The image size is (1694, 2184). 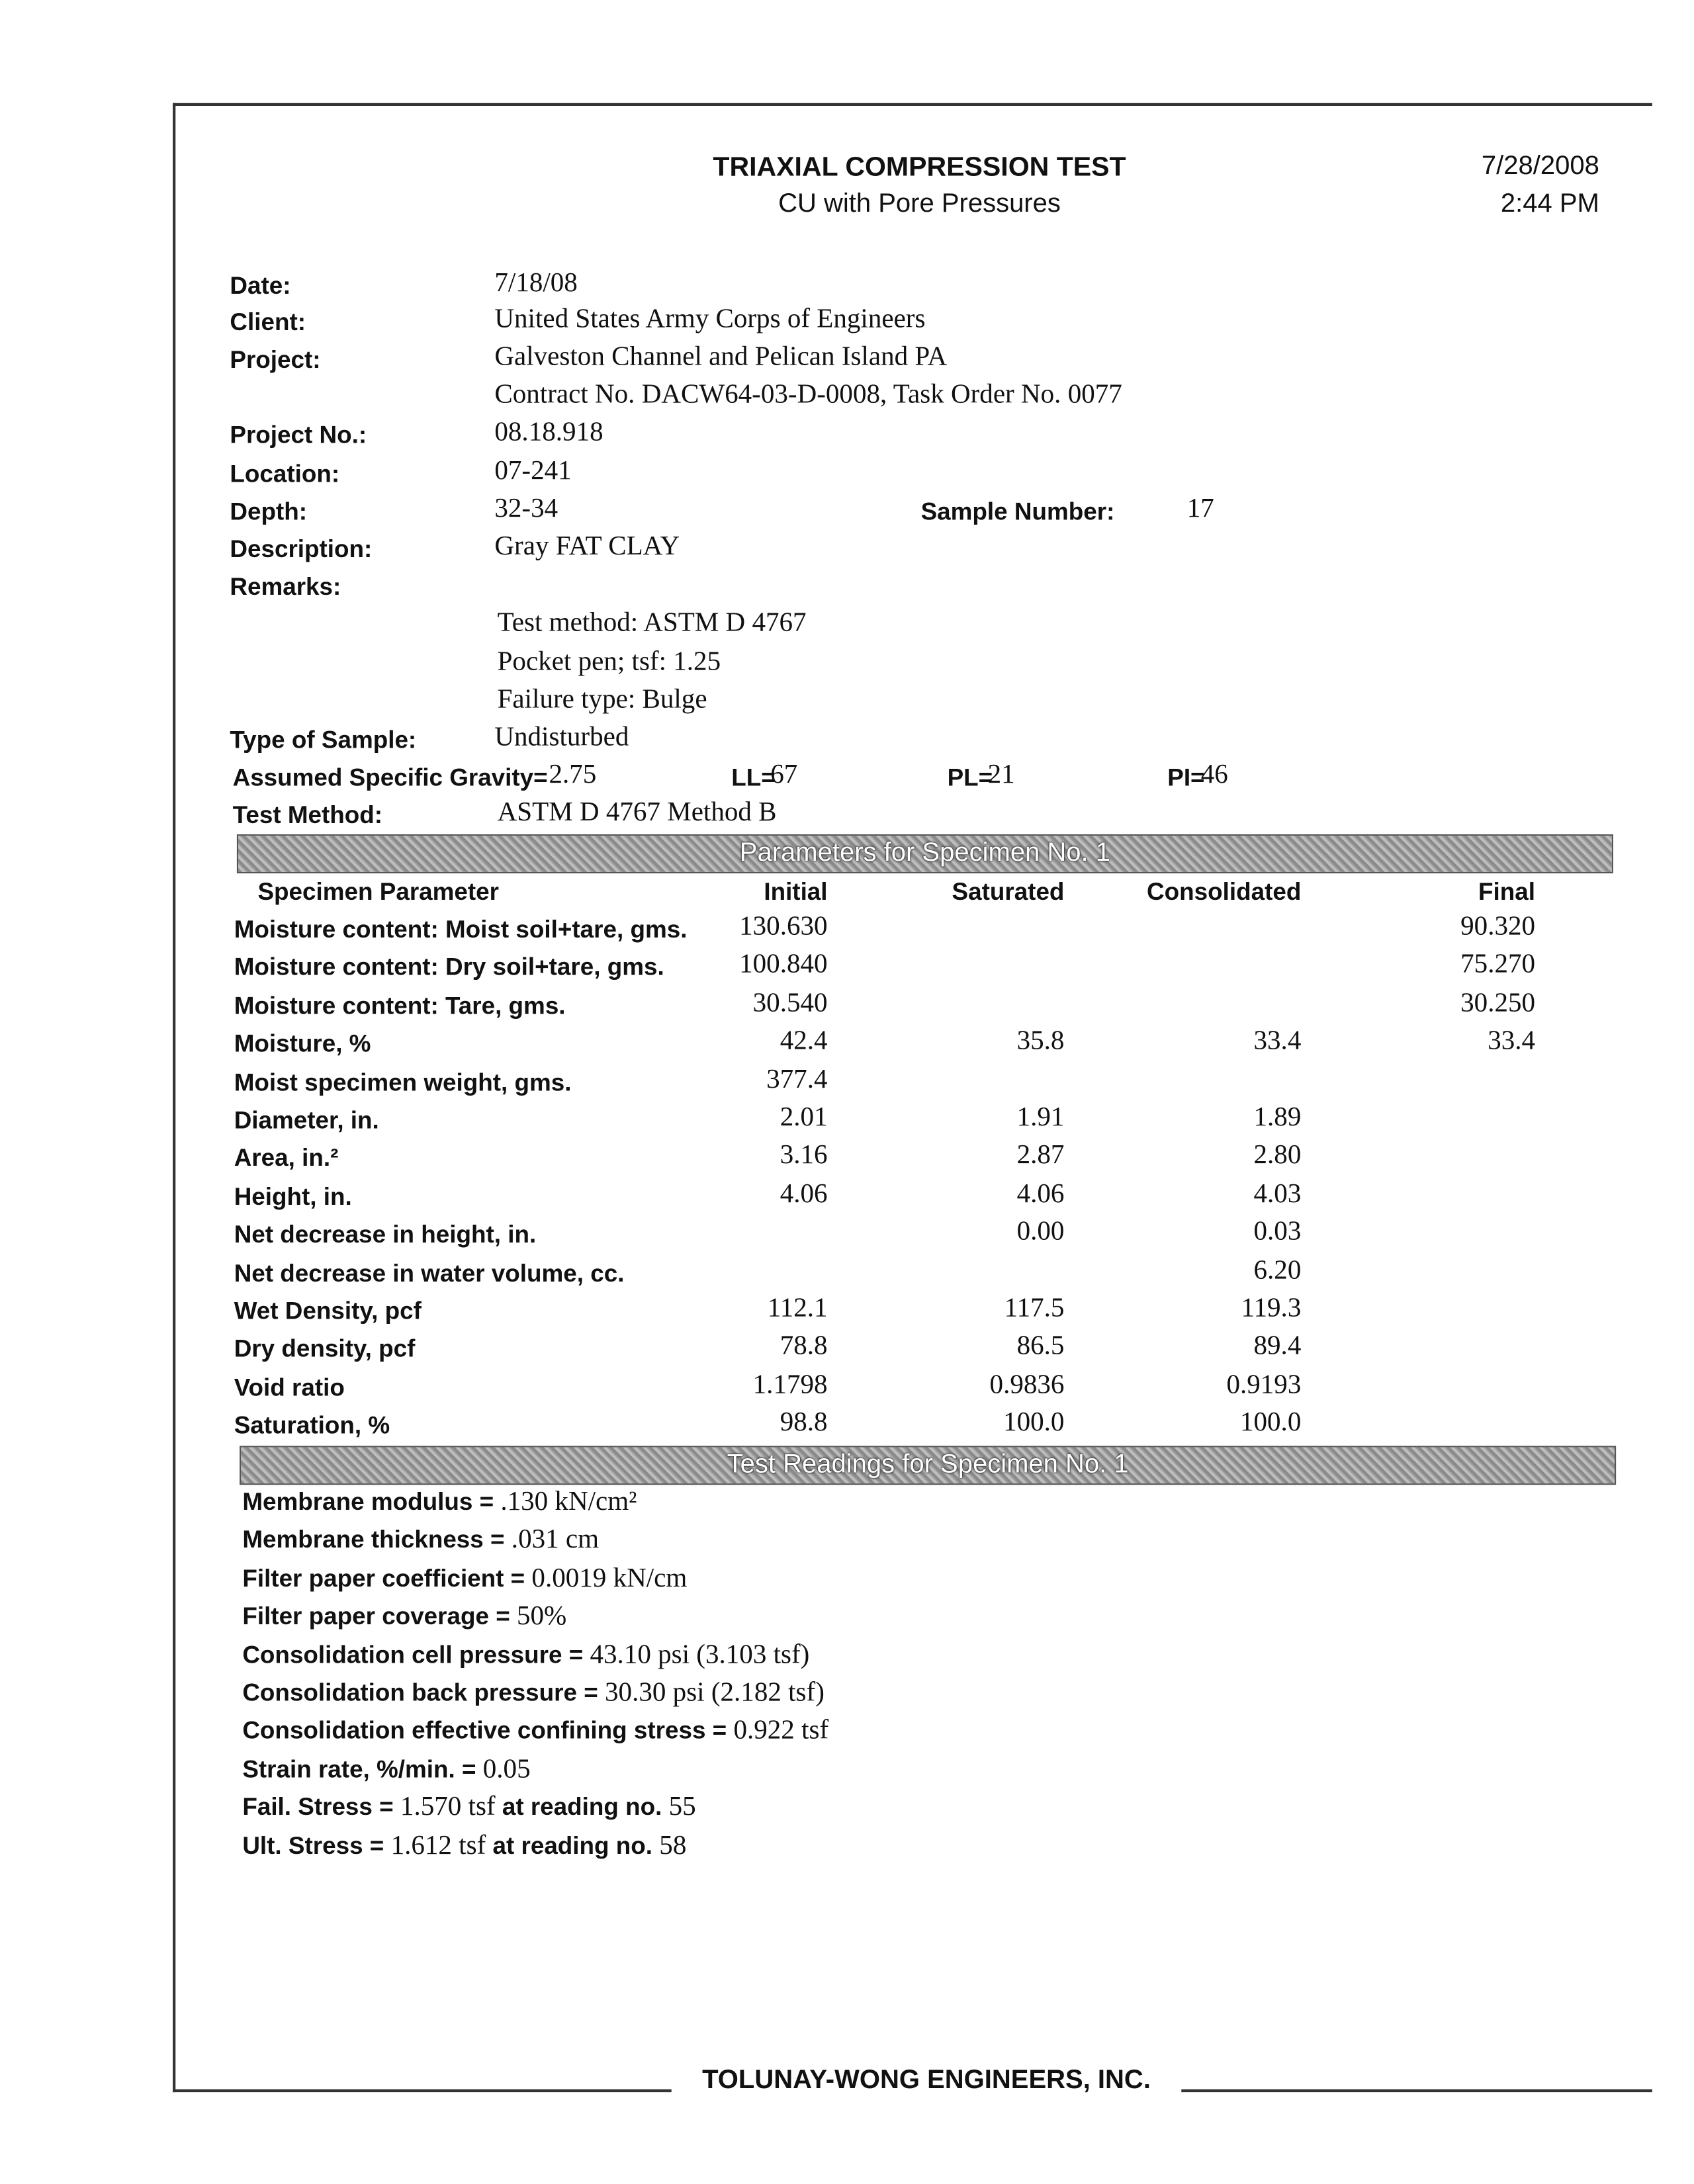 What do you see at coordinates (461, 929) in the screenshot?
I see `param-label: Moisture content: Moist soil+tare, gms.` at bounding box center [461, 929].